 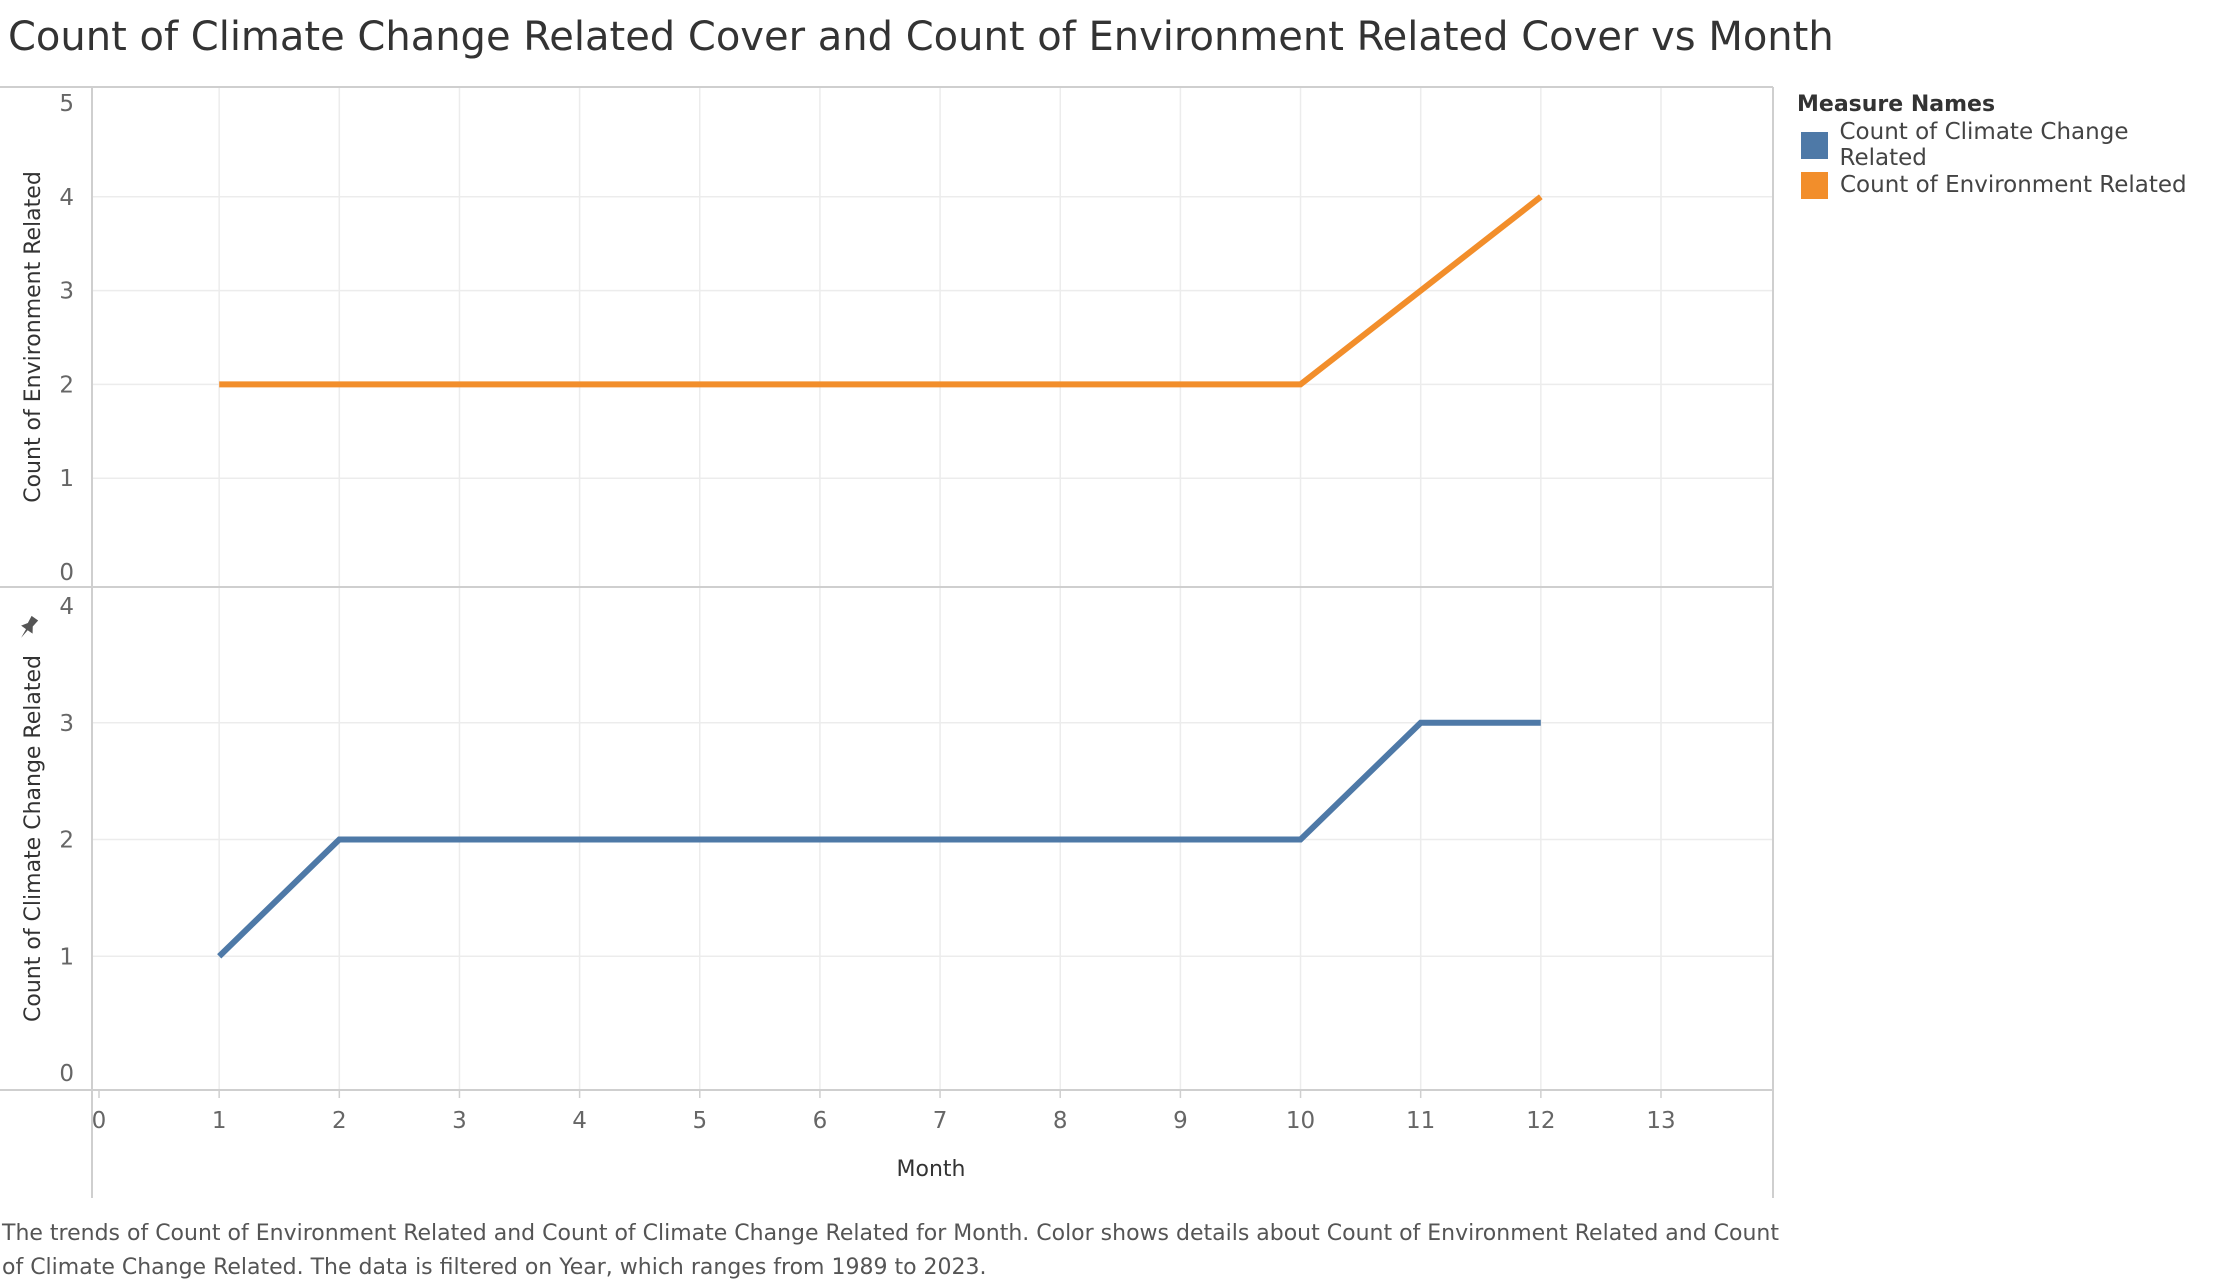 I want to click on x-tick-label: 1, so click(x=219, y=1121).